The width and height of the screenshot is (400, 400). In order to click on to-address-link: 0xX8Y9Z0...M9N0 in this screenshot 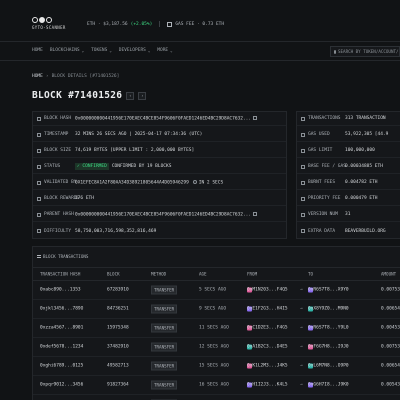, I will do `click(328, 309)`.